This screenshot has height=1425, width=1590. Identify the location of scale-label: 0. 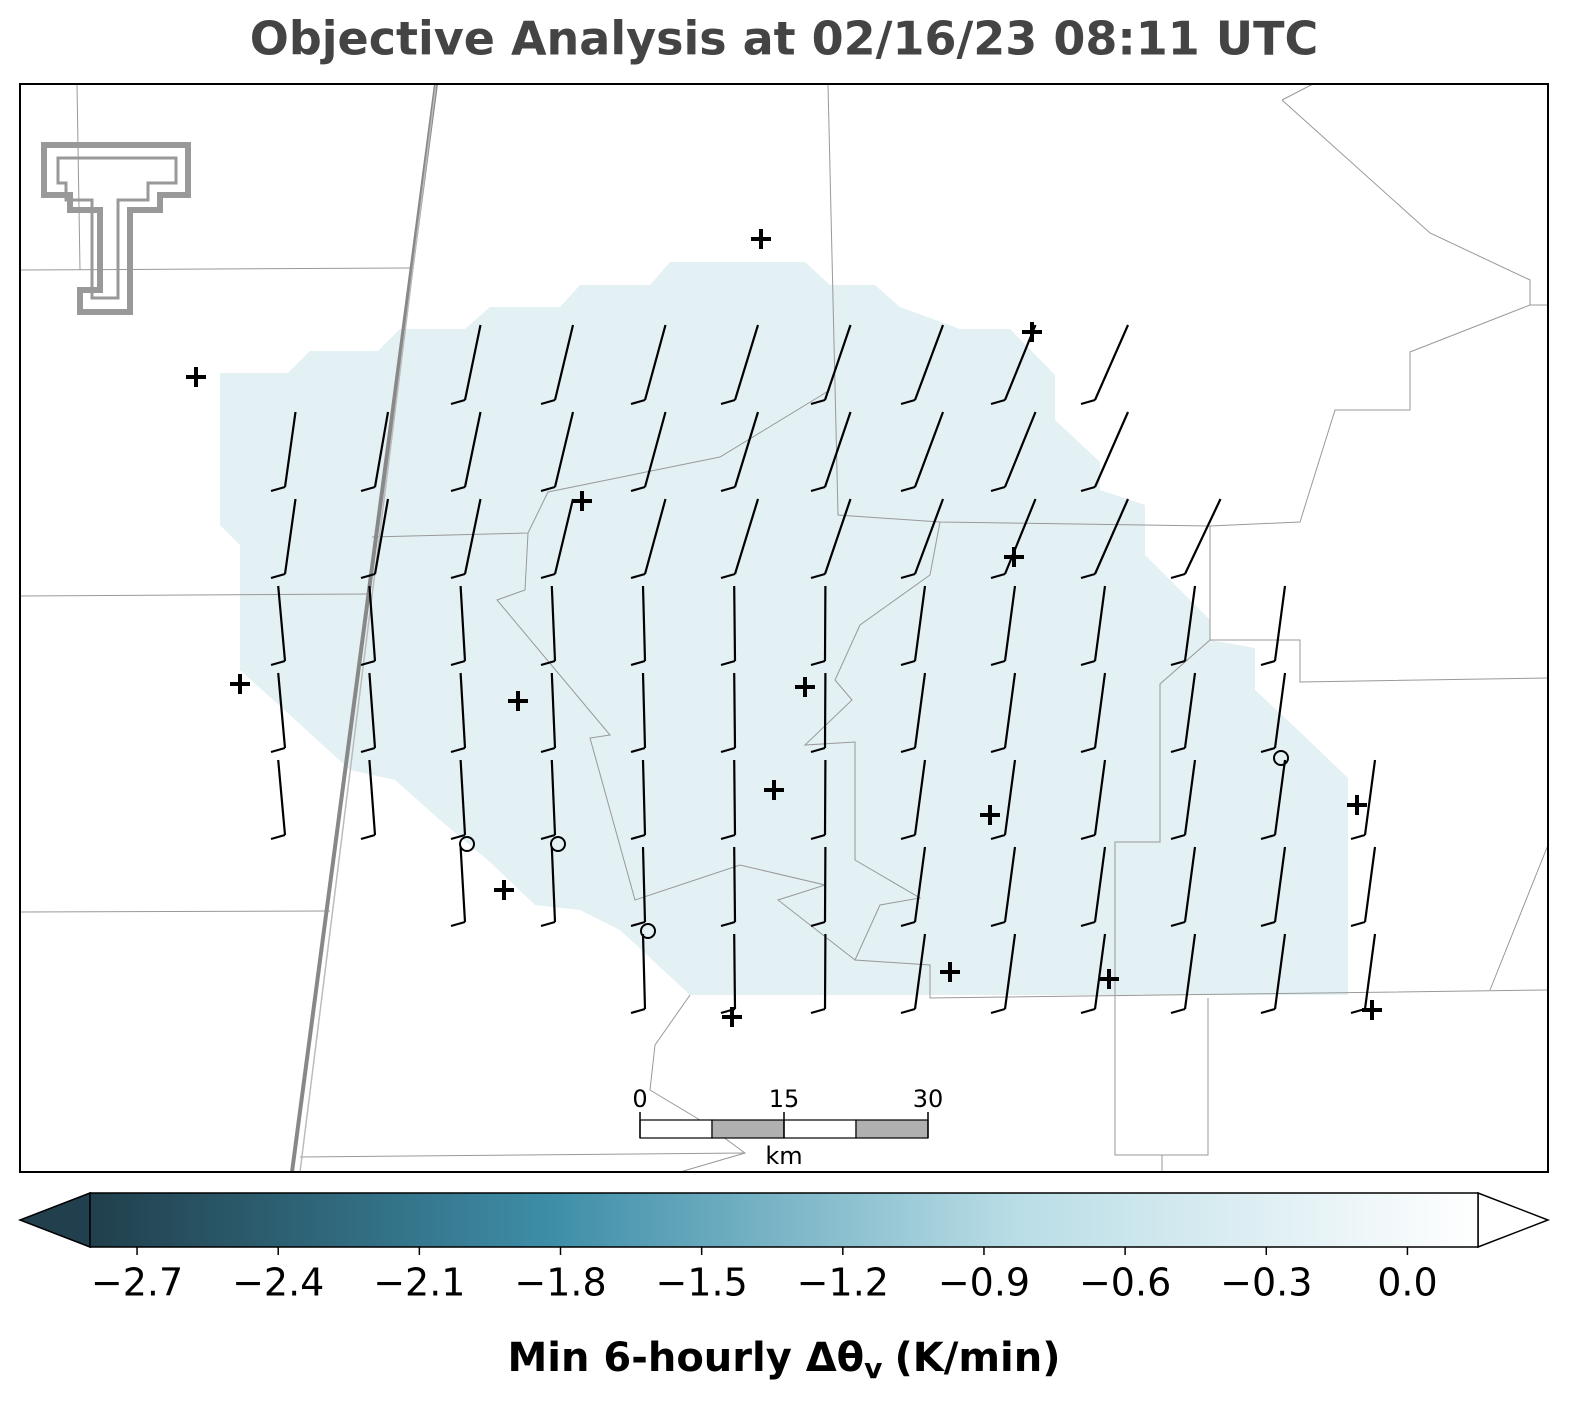
(639, 1099).